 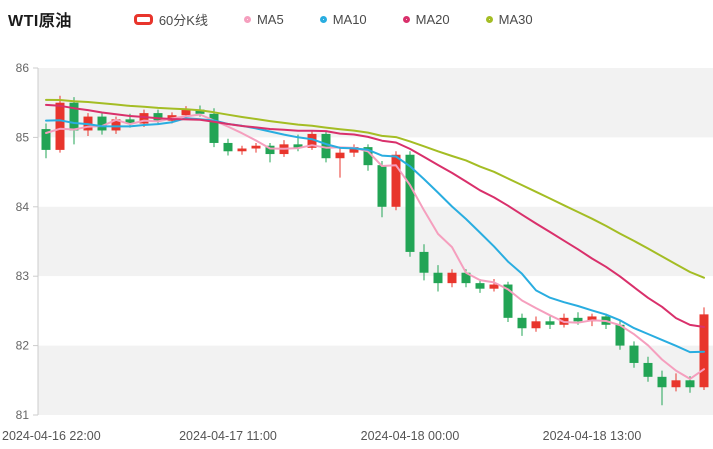 What do you see at coordinates (23, 68) in the screenshot?
I see `y-axis-label: 86` at bounding box center [23, 68].